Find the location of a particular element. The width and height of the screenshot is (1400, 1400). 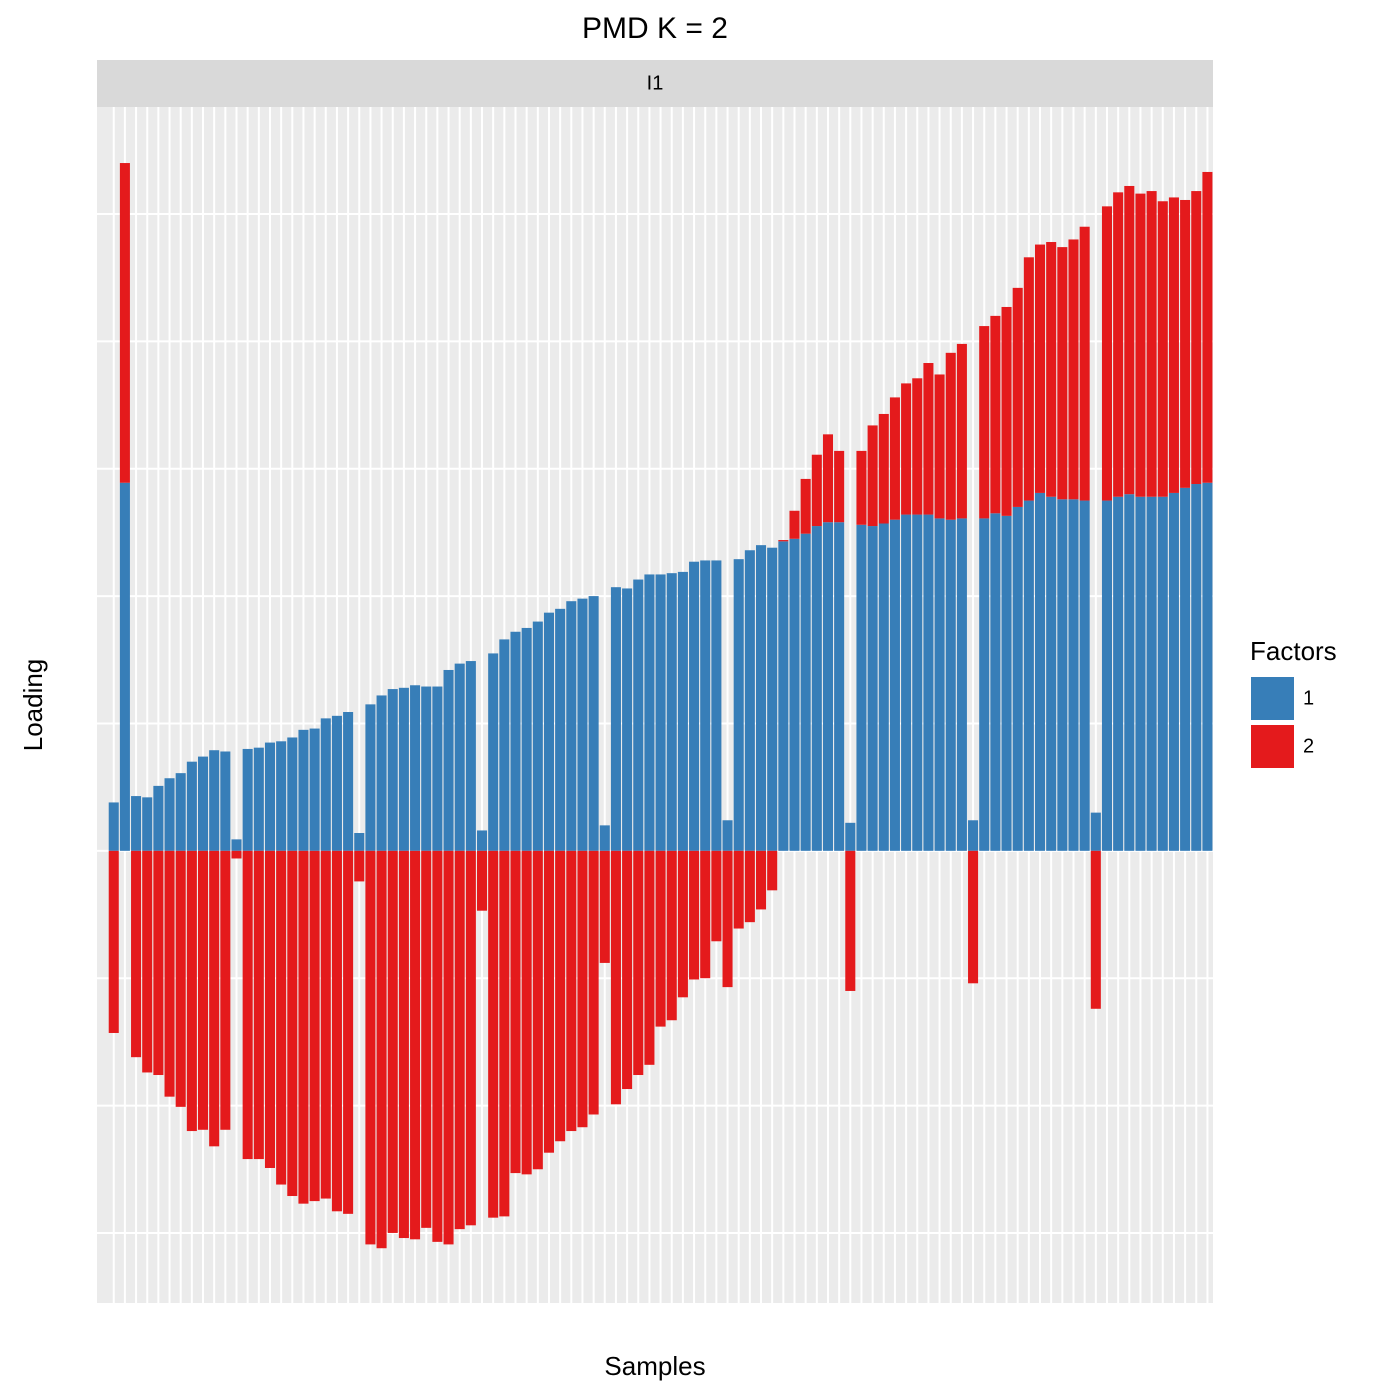

facet-strip is located at coordinates (655, 83).